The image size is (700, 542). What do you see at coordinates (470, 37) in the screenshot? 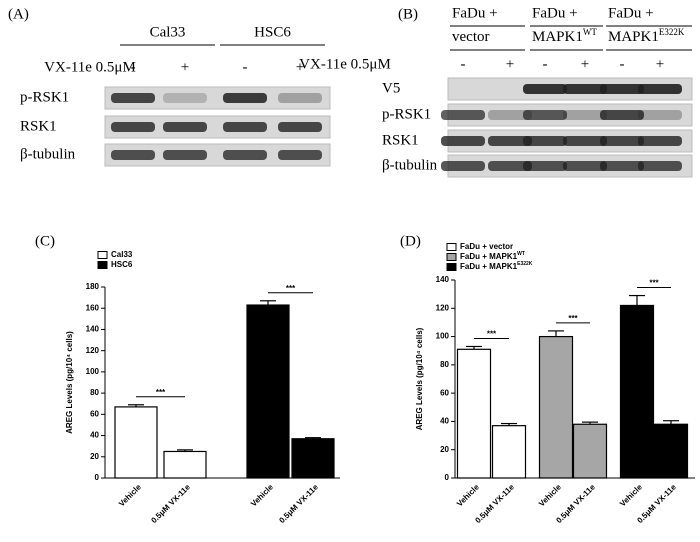
I see `group-label-main: vector` at bounding box center [470, 37].